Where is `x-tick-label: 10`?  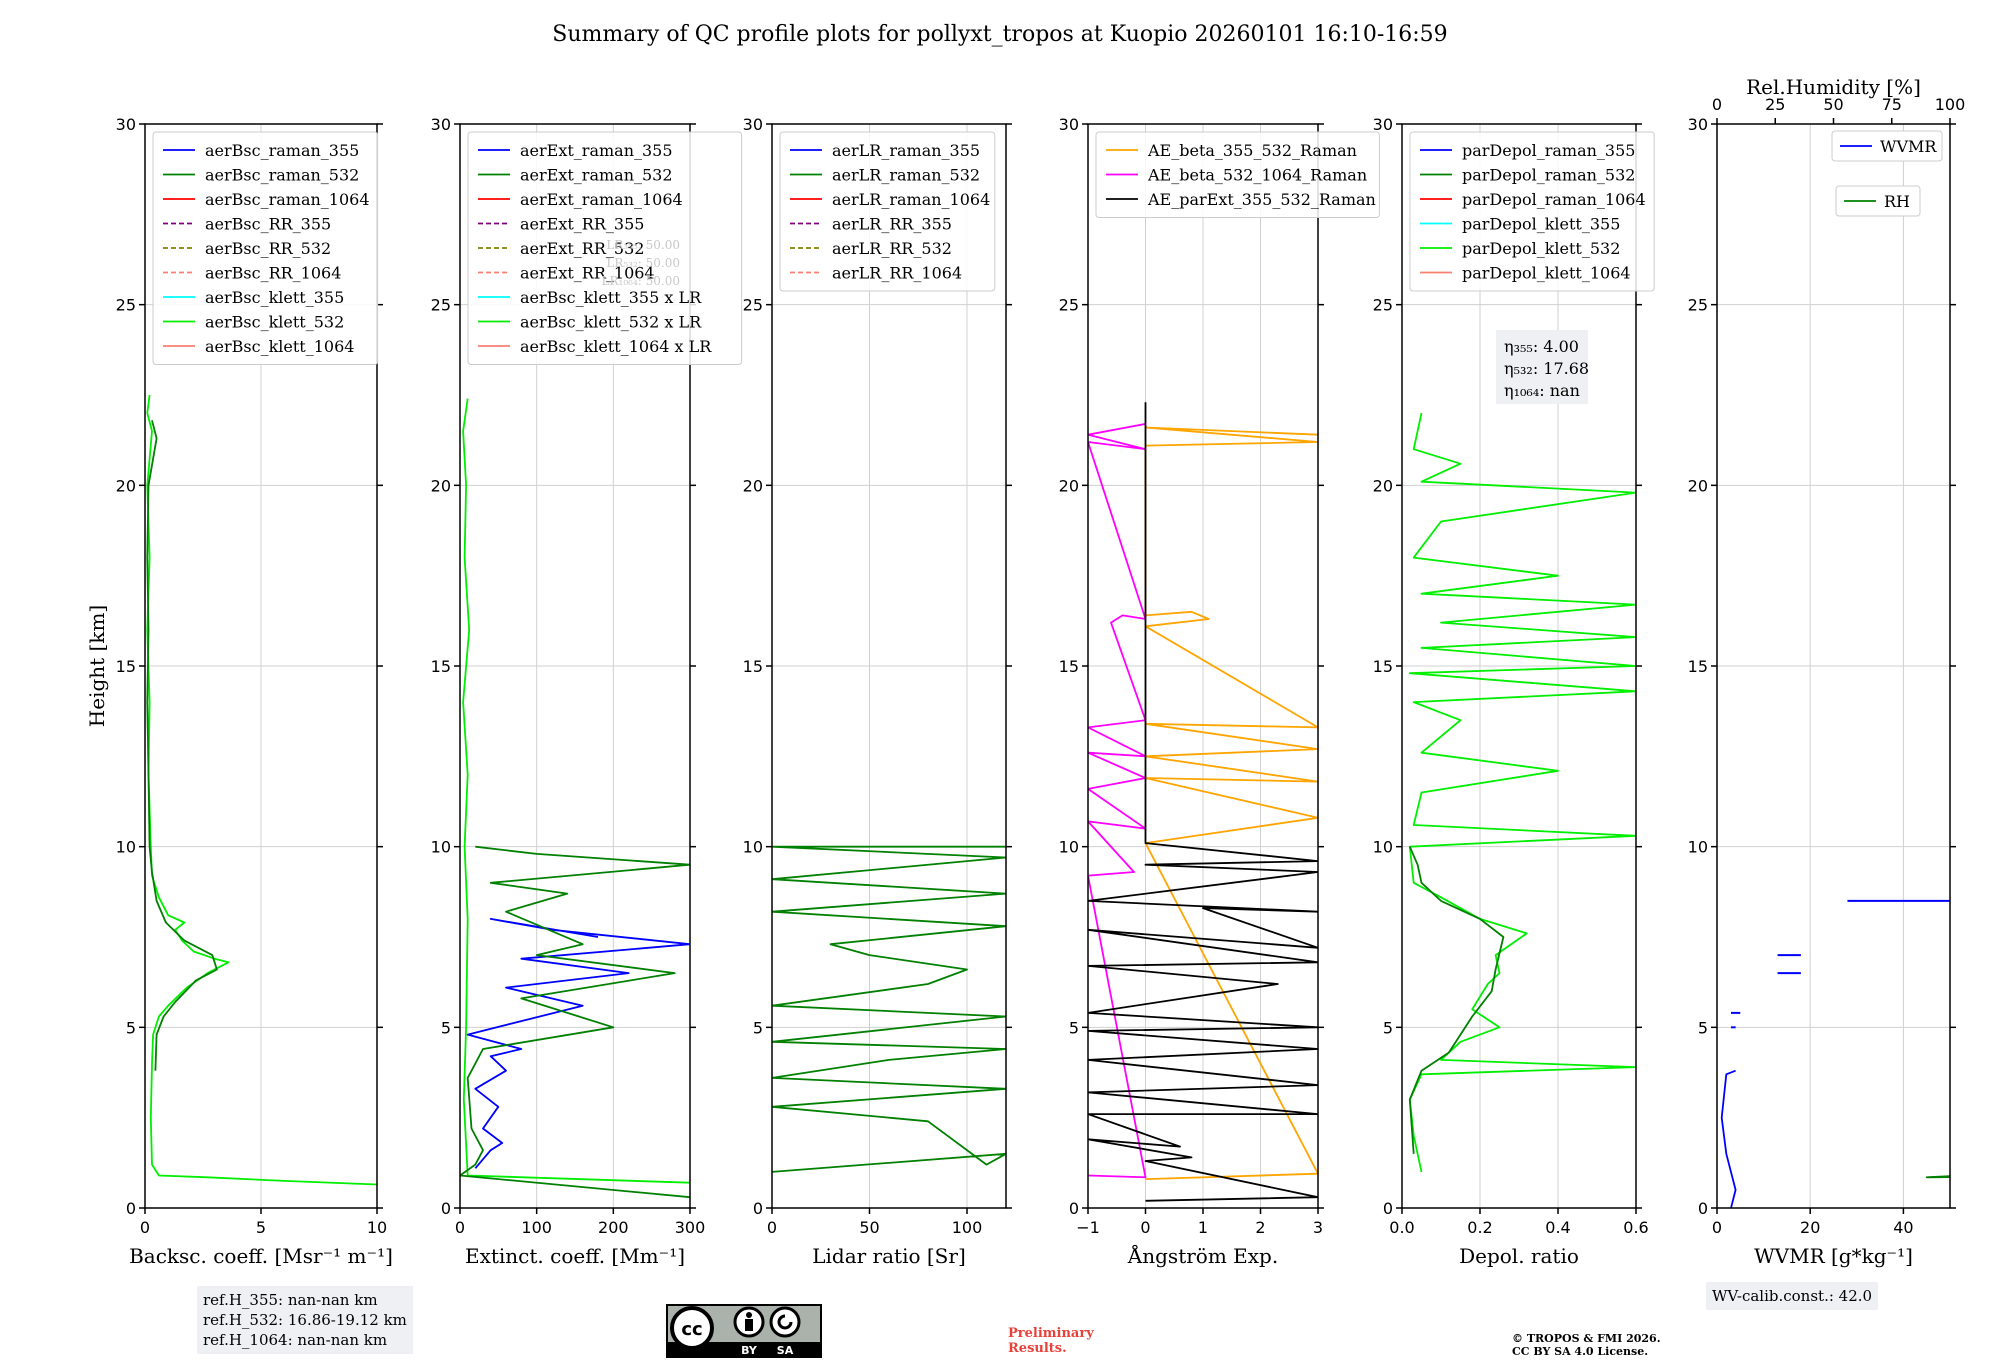
x-tick-label: 10 is located at coordinates (377, 1227).